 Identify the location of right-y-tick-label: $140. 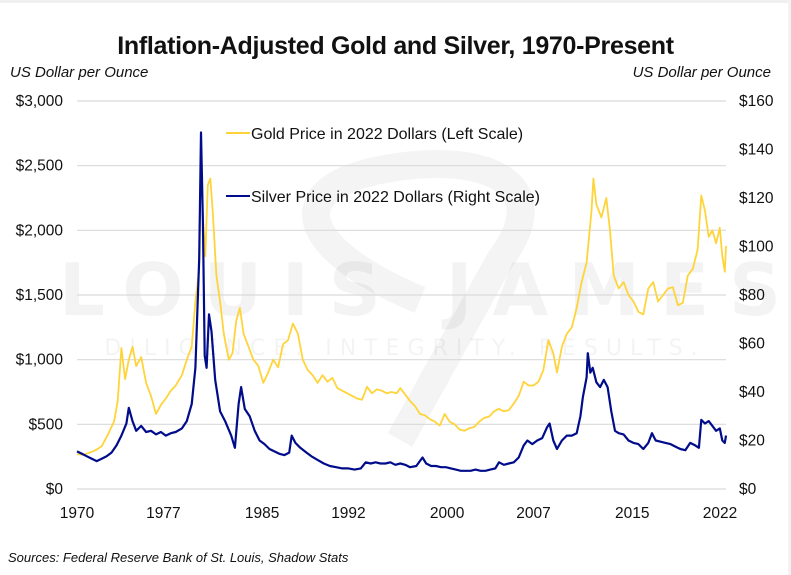
(756, 150).